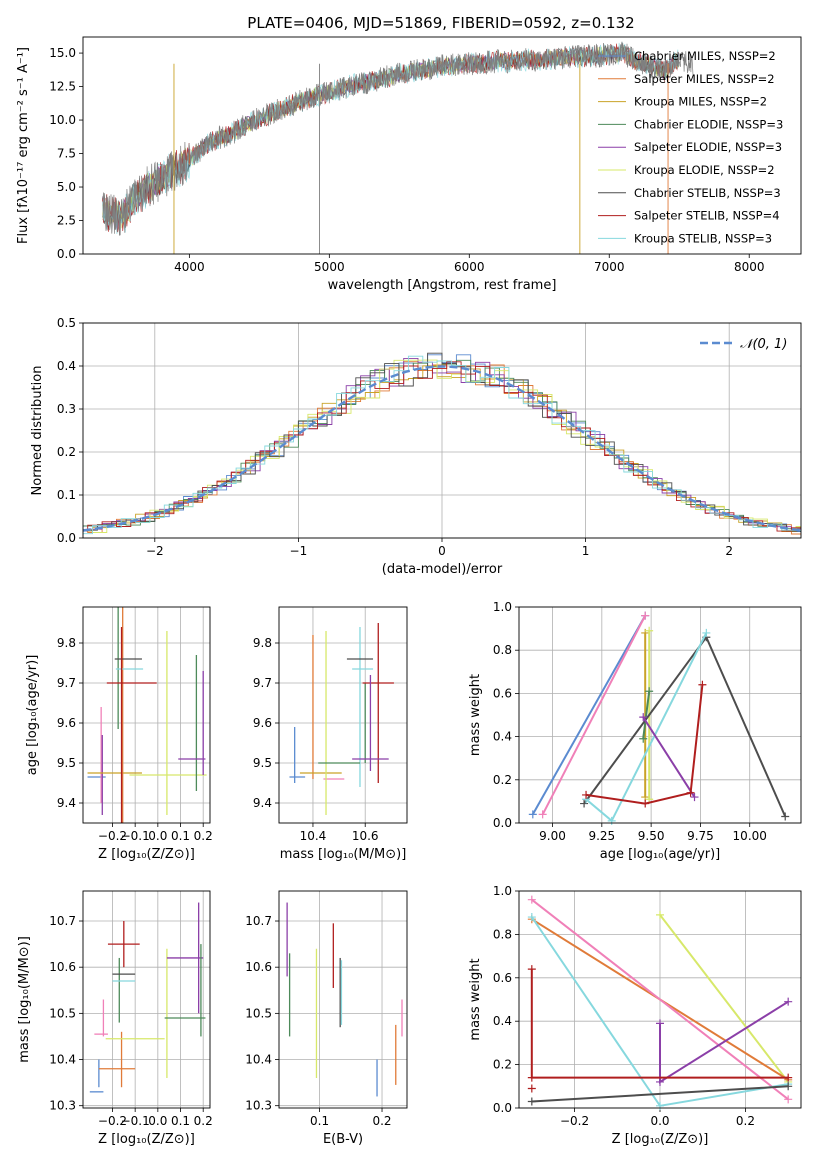  I want to click on age-vs-Z-xtick-label: −0.2, so click(112, 836).